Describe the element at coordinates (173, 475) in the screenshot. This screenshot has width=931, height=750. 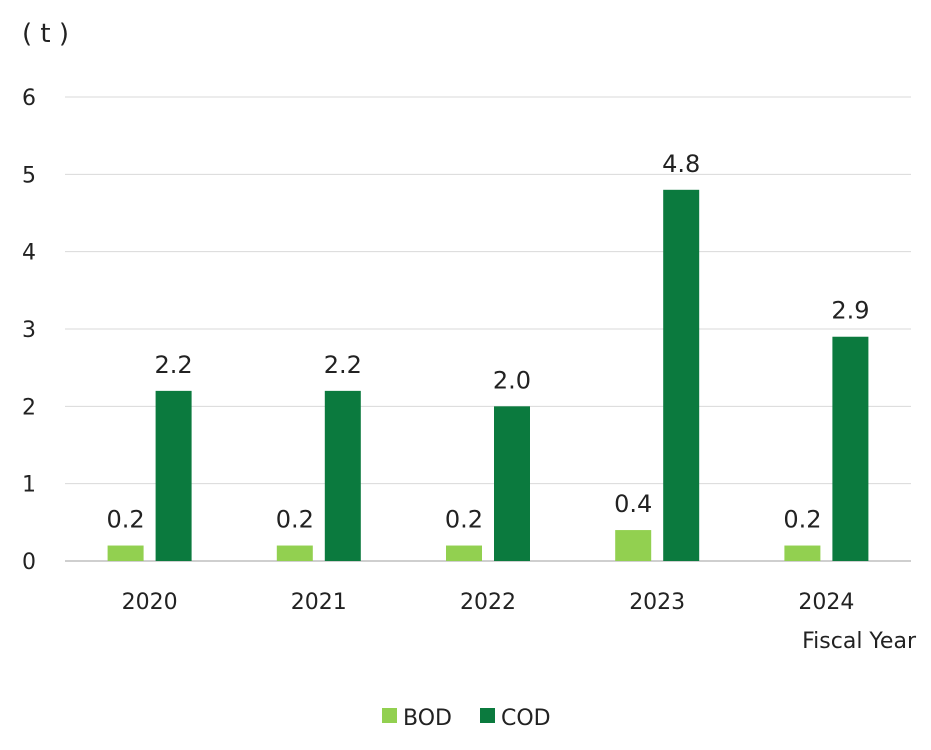
I see `bar-cod-2020` at that location.